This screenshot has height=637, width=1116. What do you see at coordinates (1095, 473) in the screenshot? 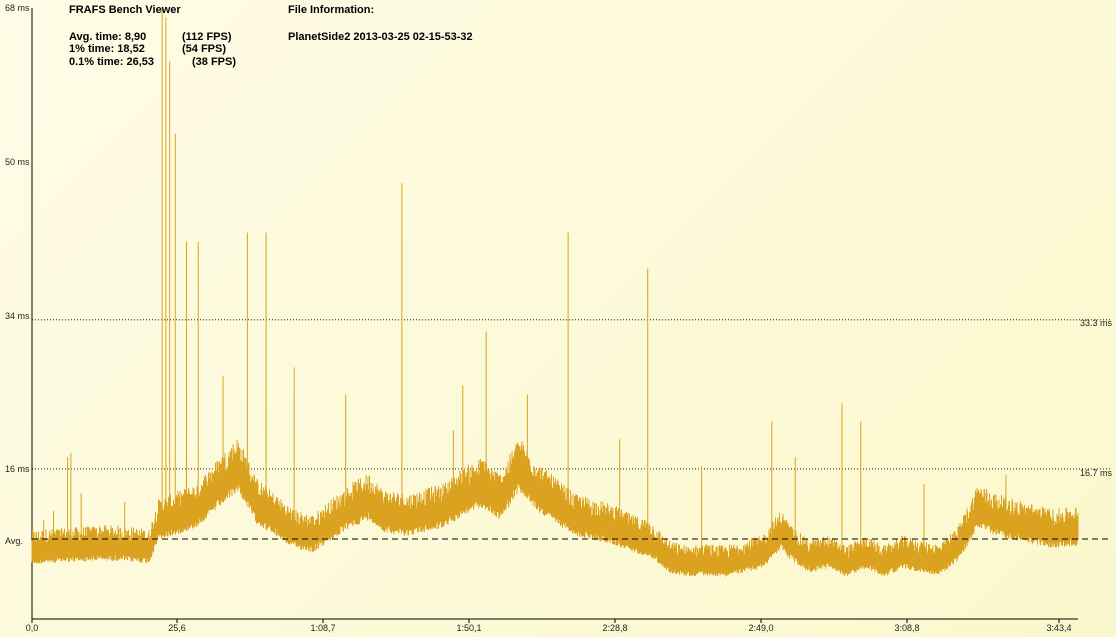
I see `reference-line-label-16ms: 16.7 ms` at bounding box center [1095, 473].